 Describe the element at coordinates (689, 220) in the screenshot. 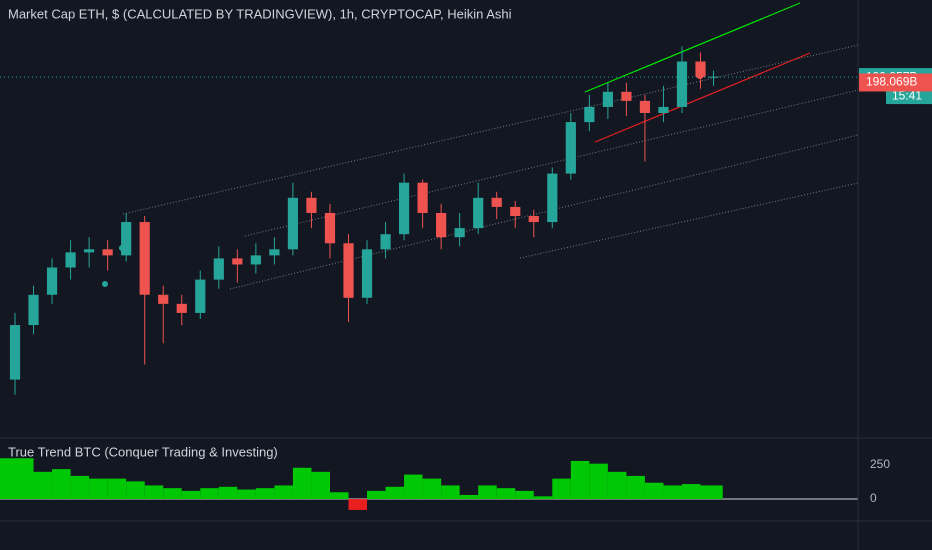

I see `channel-line` at that location.